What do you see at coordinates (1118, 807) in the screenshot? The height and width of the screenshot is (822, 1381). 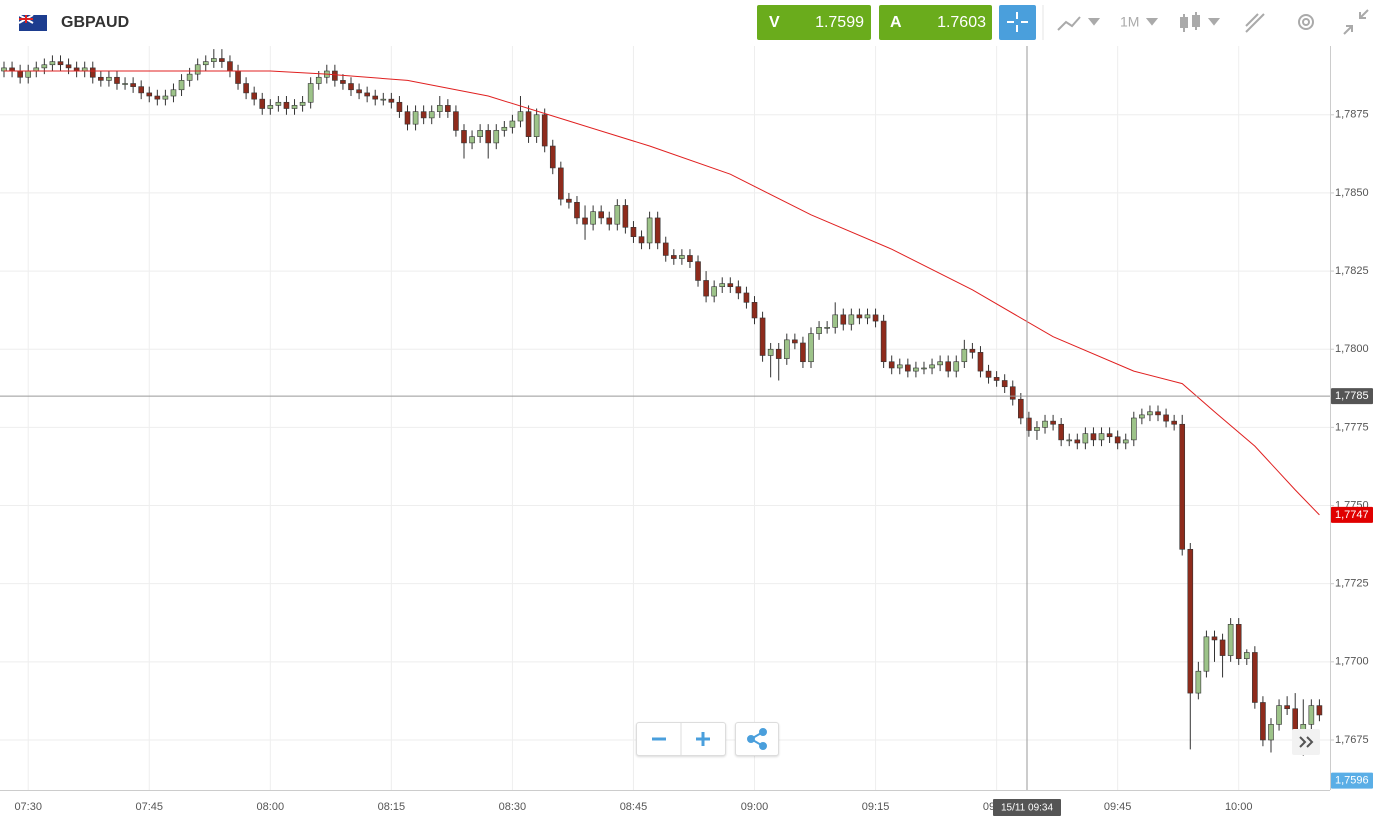 I see `x-tick-label: 09:45` at bounding box center [1118, 807].